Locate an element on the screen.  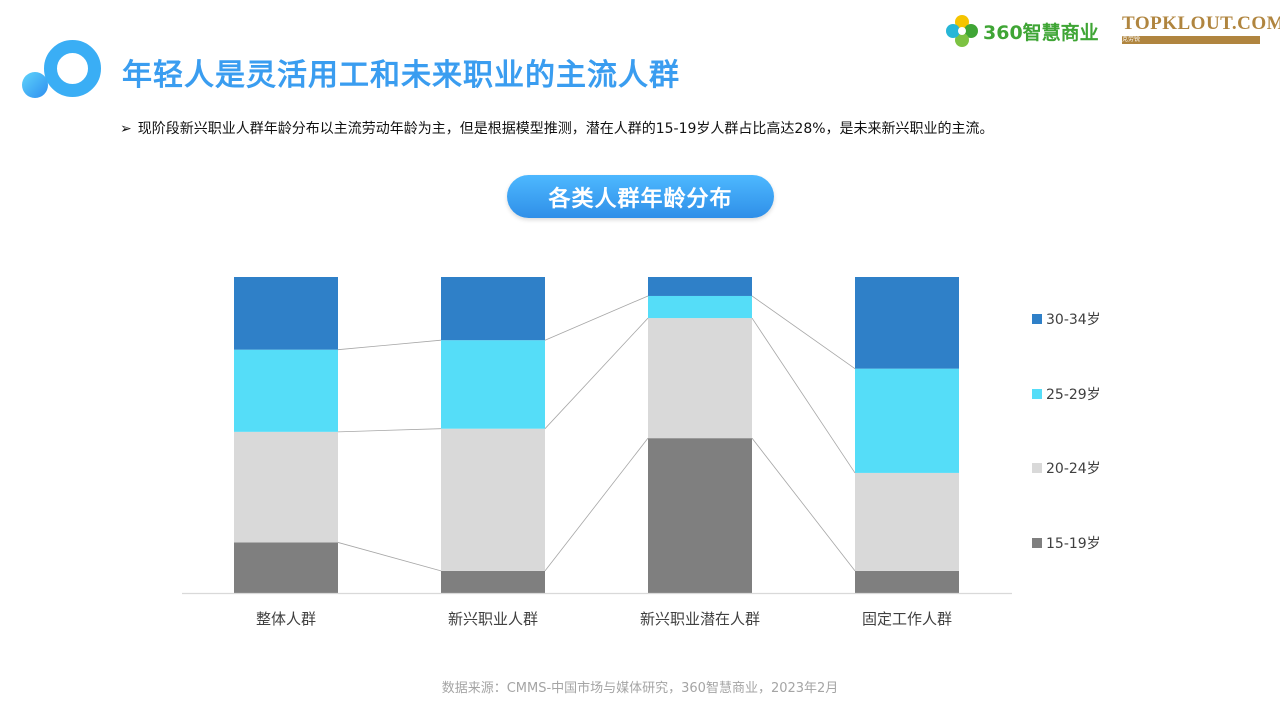
bar-15-19岁-整体人群 is located at coordinates (286, 567).